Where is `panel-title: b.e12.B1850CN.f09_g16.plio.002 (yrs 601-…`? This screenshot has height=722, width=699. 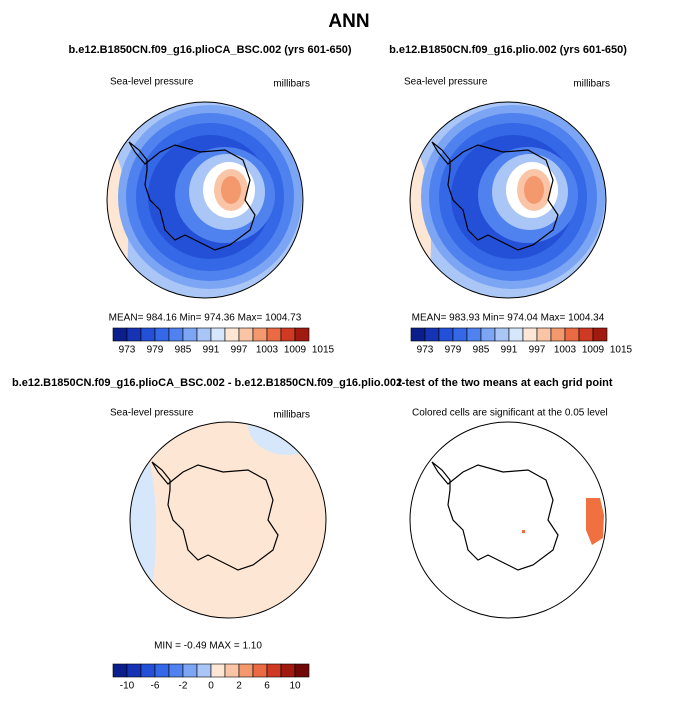 panel-title: b.e12.B1850CN.f09_g16.plio.002 (yrs 601-… is located at coordinates (508, 50).